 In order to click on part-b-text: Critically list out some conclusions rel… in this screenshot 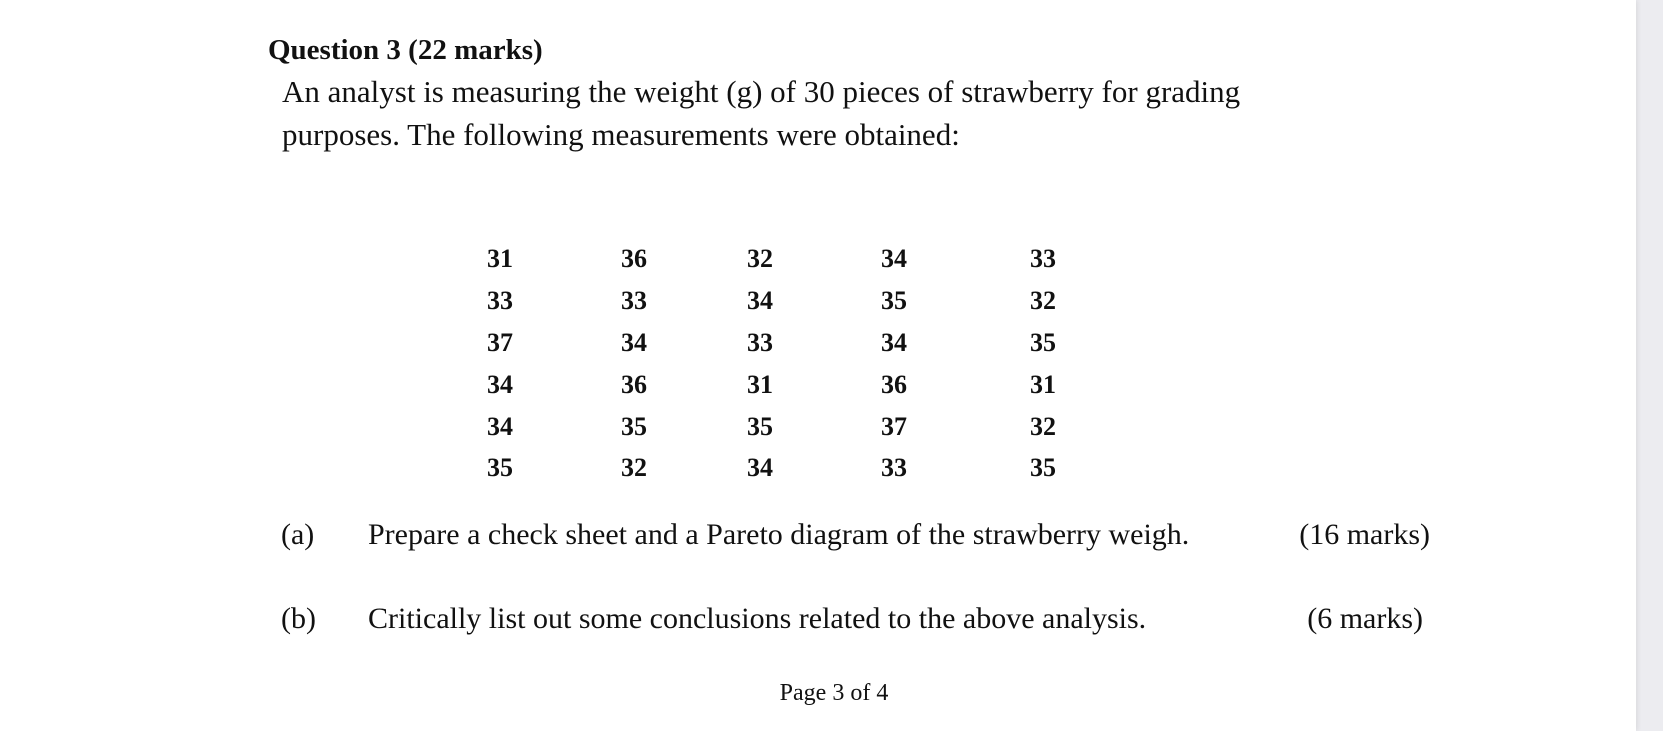, I will do `click(757, 618)`.